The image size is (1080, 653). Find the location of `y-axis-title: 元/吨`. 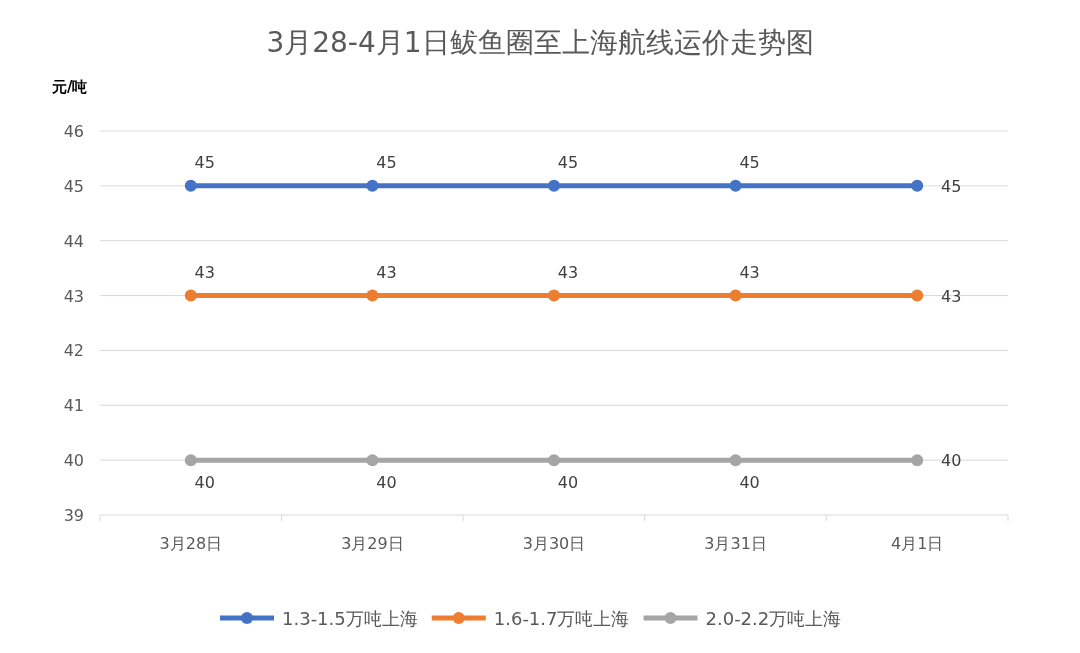

y-axis-title: 元/吨 is located at coordinates (69, 87).